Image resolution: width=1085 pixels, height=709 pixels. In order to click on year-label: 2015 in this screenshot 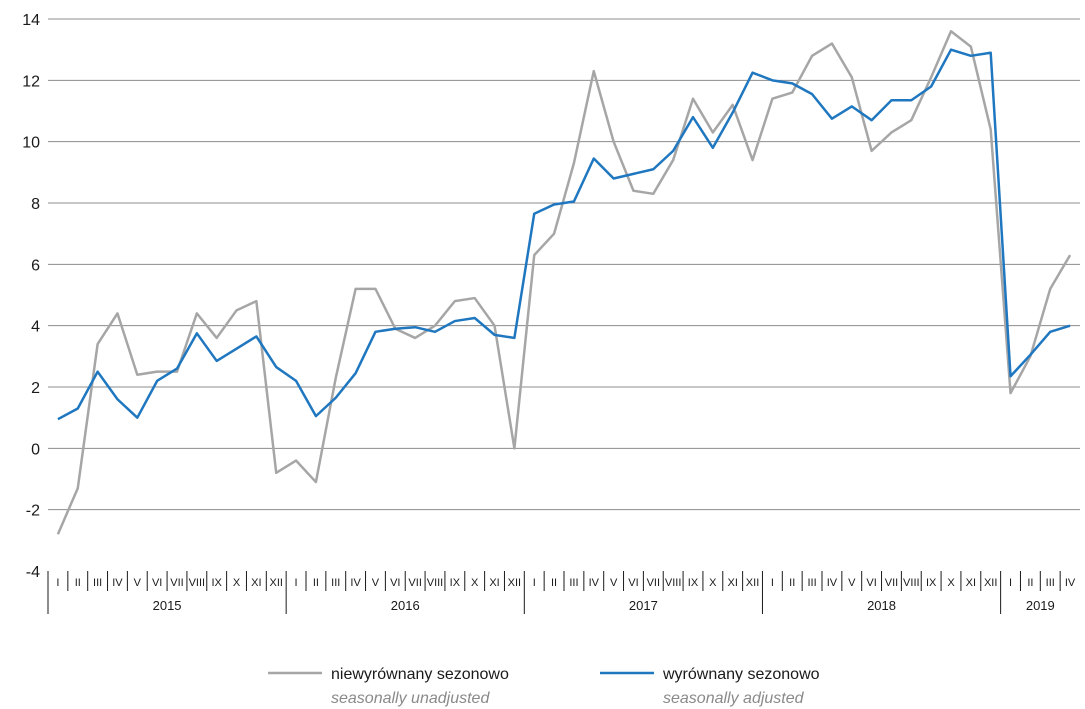, I will do `click(167, 605)`.